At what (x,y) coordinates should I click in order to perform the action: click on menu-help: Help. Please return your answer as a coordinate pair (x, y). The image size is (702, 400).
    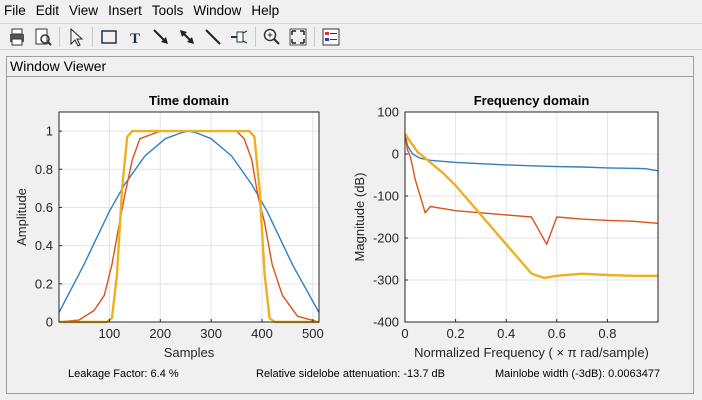
    Looking at the image, I should click on (265, 10).